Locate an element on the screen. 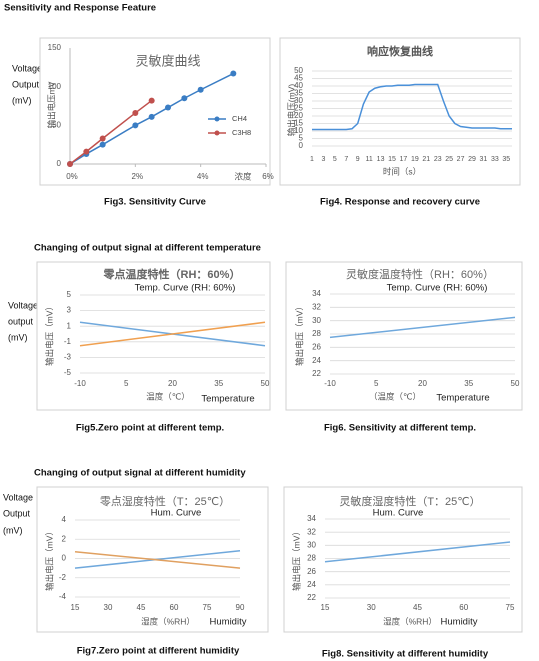 This screenshot has height=661, width=539. x-tick-label: 2% is located at coordinates (138, 176).